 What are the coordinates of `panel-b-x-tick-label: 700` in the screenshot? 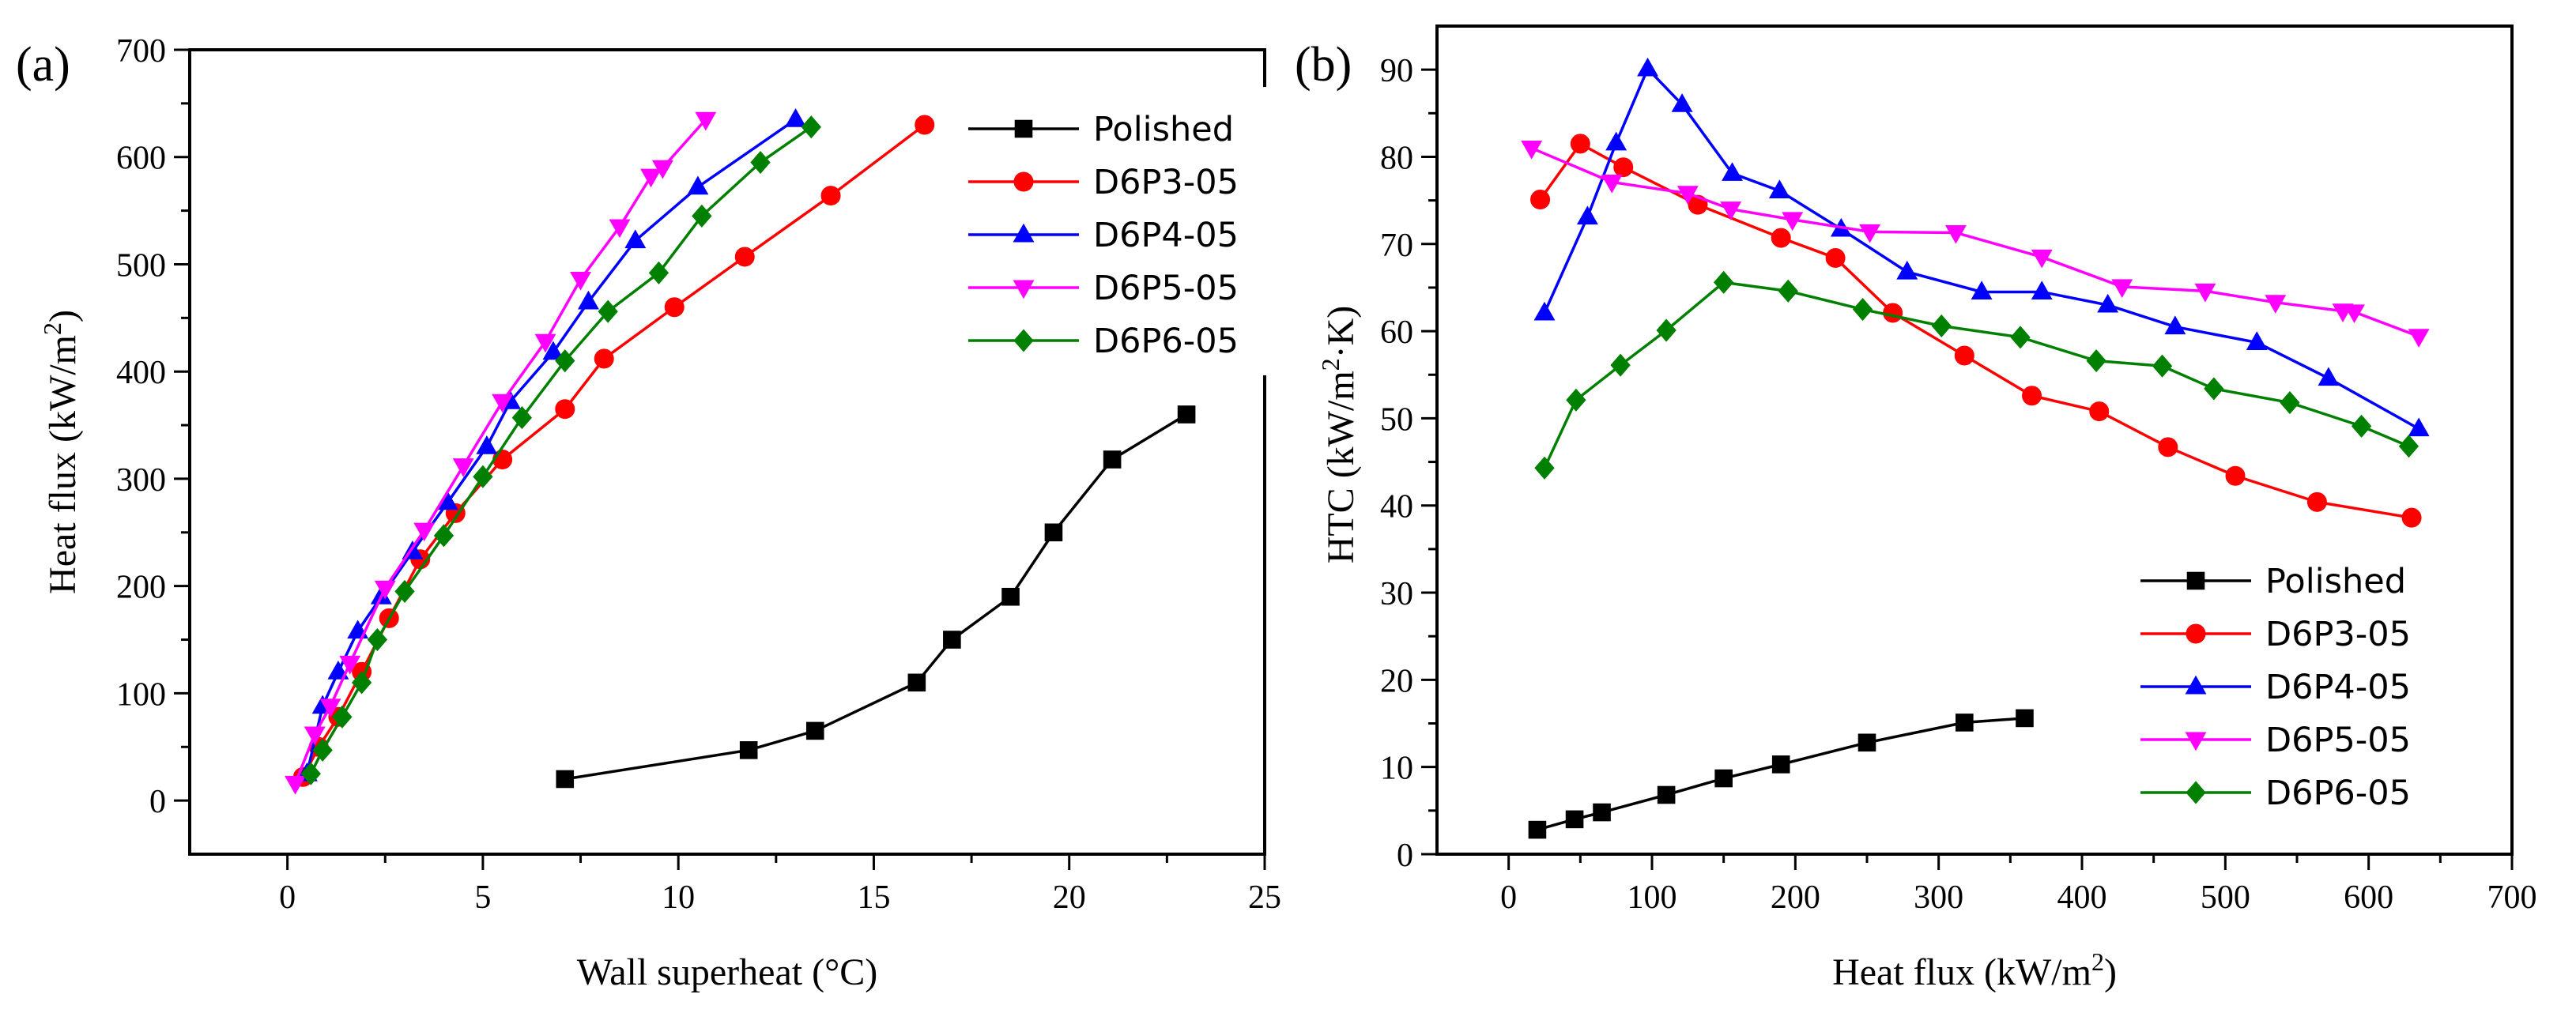 It's located at (2512, 897).